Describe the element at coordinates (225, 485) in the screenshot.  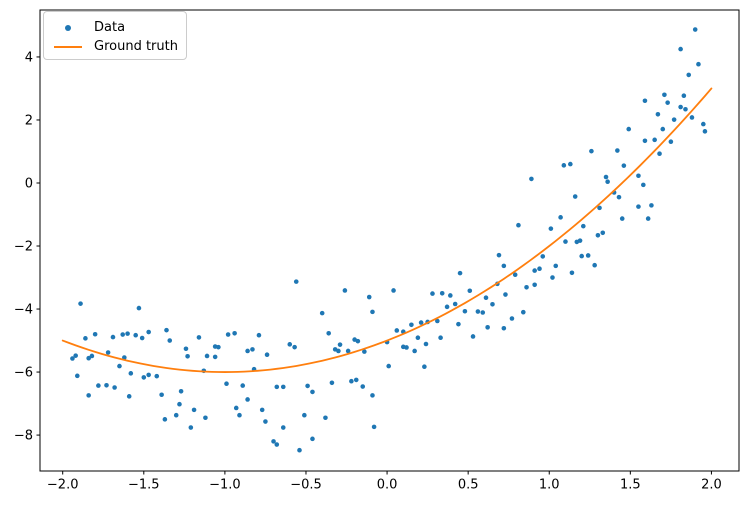
I see `x-tick-label: −1.0` at that location.